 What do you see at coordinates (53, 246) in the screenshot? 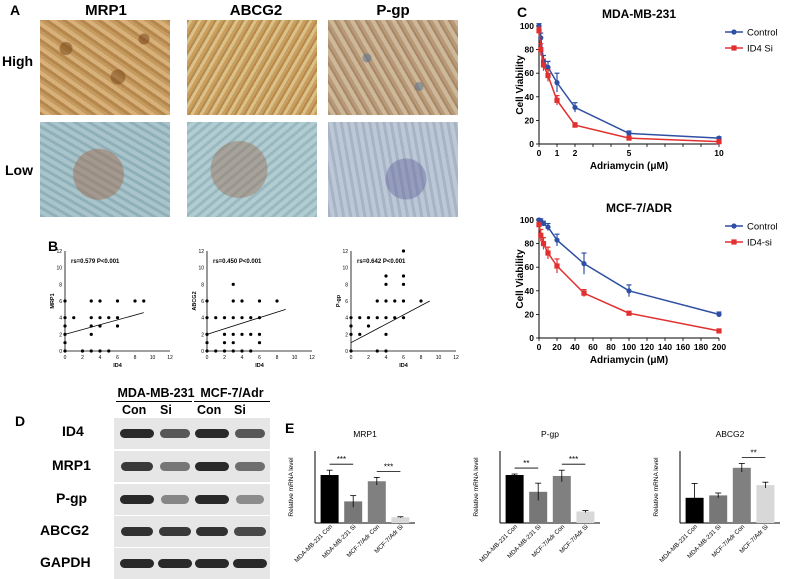
I see `panel-letter-b: B` at bounding box center [53, 246].